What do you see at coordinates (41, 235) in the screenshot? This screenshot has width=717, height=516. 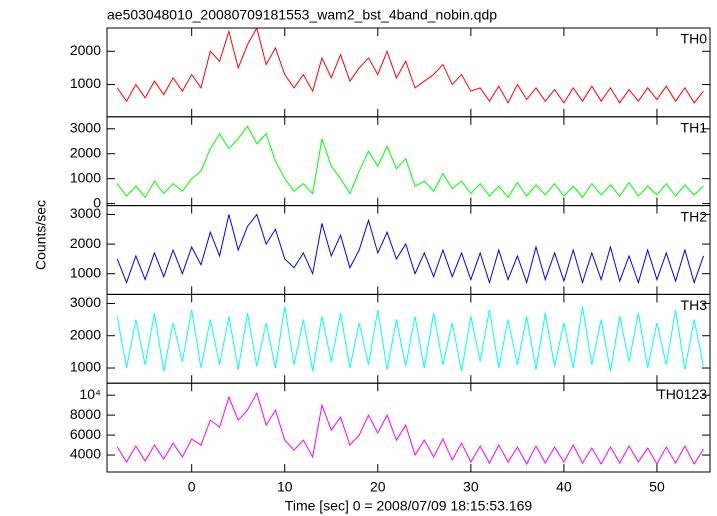 I see `y-axis-label: Counts/sec` at bounding box center [41, 235].